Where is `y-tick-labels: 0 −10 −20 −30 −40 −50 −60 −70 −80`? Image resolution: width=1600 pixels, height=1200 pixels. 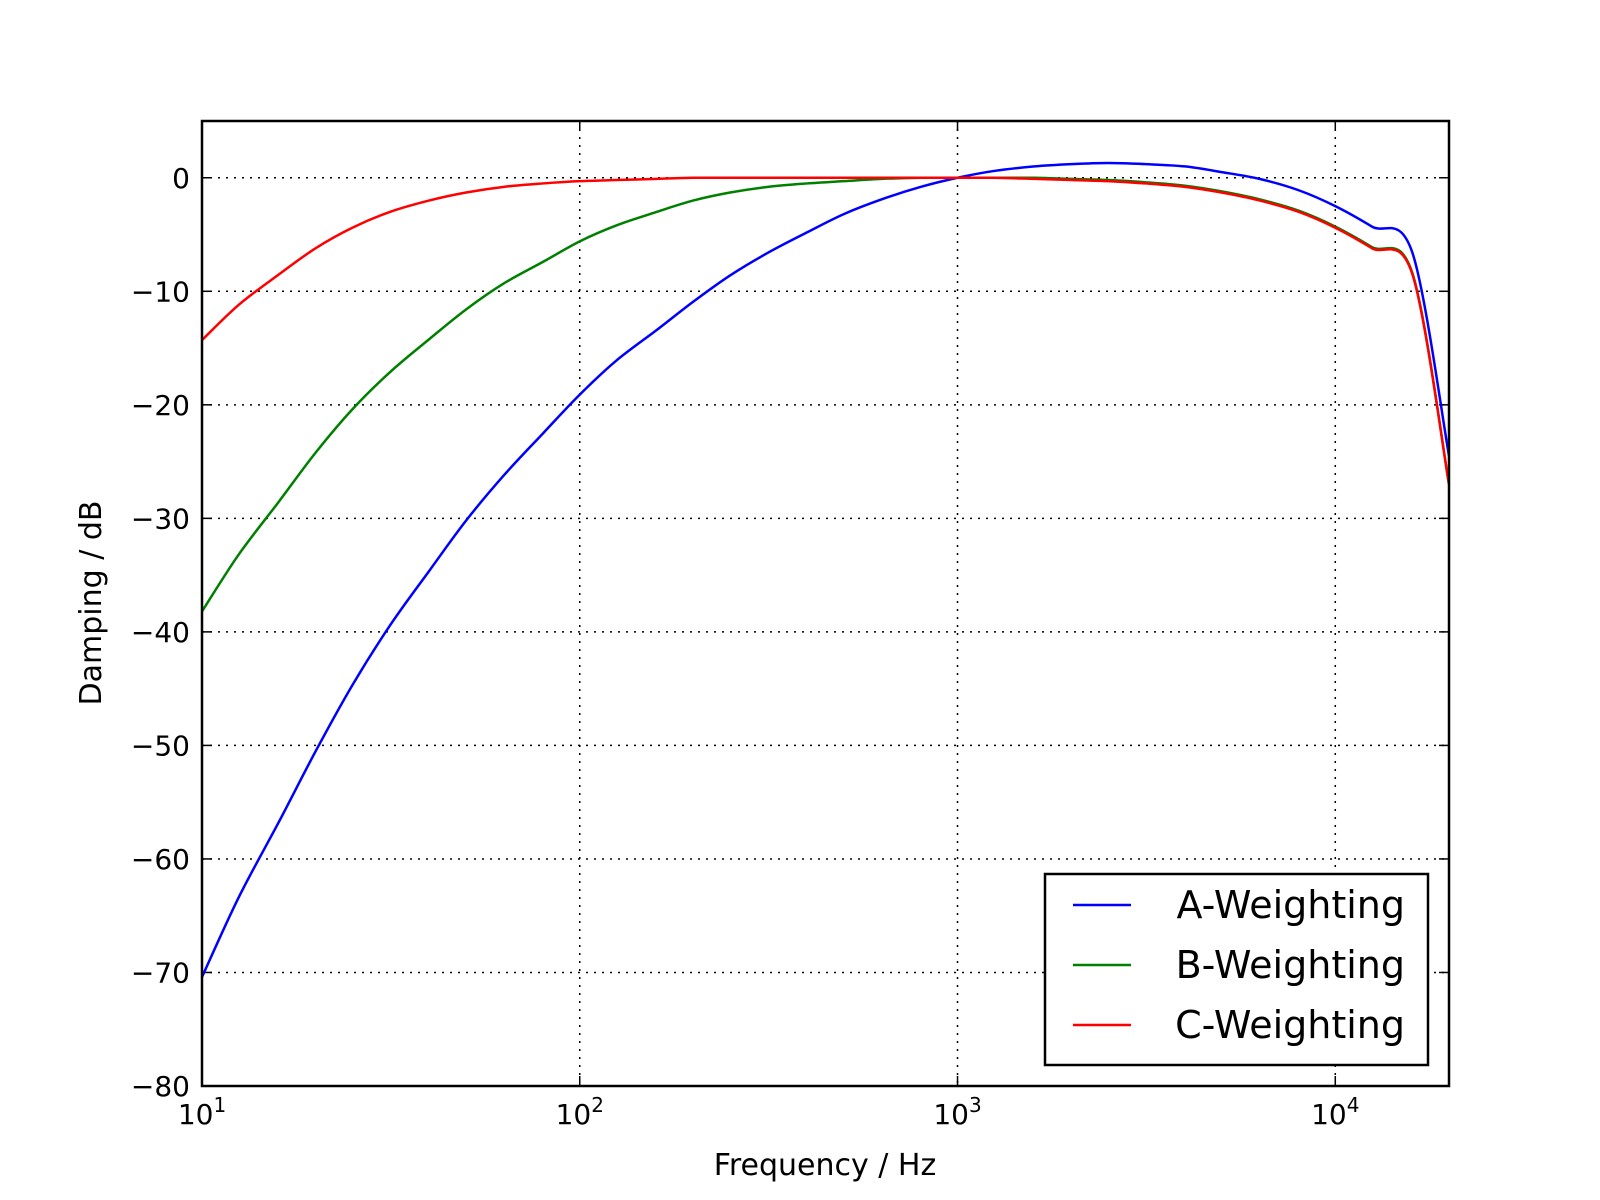 y-tick-labels: 0 −10 −20 −30 −40 −50 −60 −70 −80 is located at coordinates (160, 632).